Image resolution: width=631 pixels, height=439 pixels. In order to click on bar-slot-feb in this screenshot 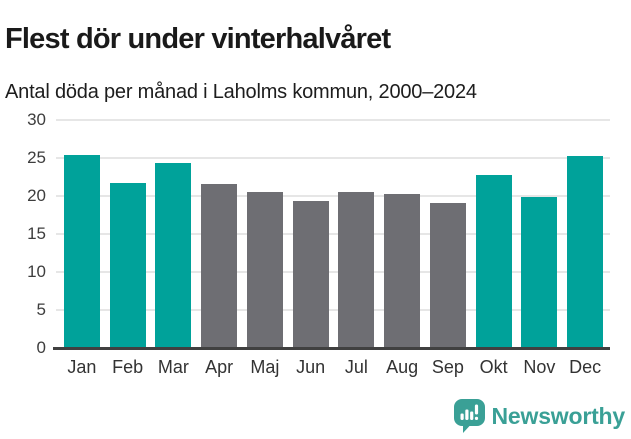, I will do `click(128, 234)`.